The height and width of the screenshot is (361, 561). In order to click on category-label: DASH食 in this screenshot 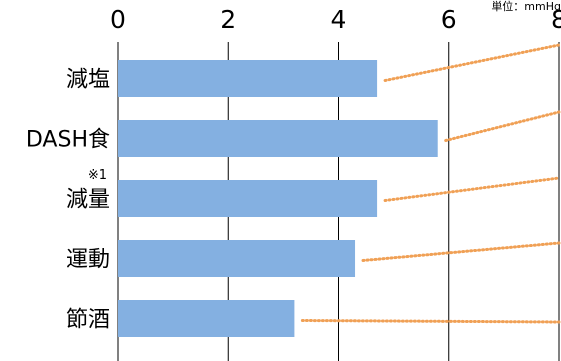, I will do `click(68, 140)`.